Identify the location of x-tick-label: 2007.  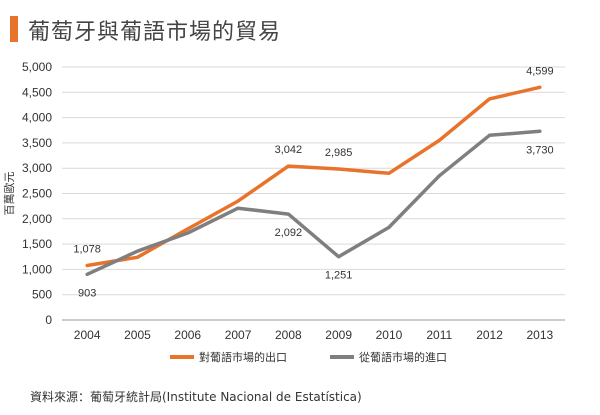
(238, 335).